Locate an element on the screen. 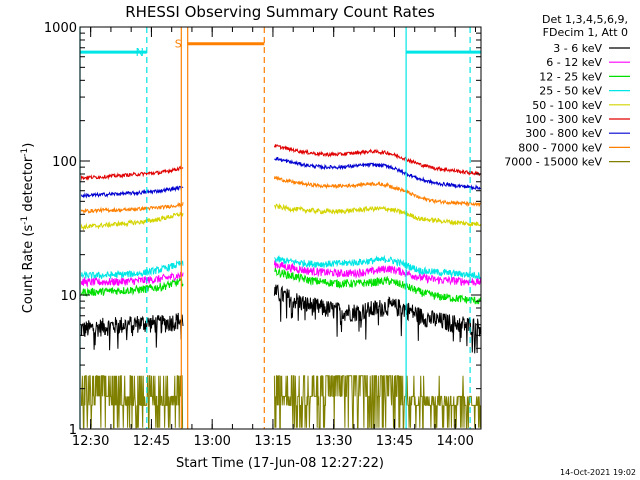  series-6-to-12keV-group is located at coordinates (281, 274).